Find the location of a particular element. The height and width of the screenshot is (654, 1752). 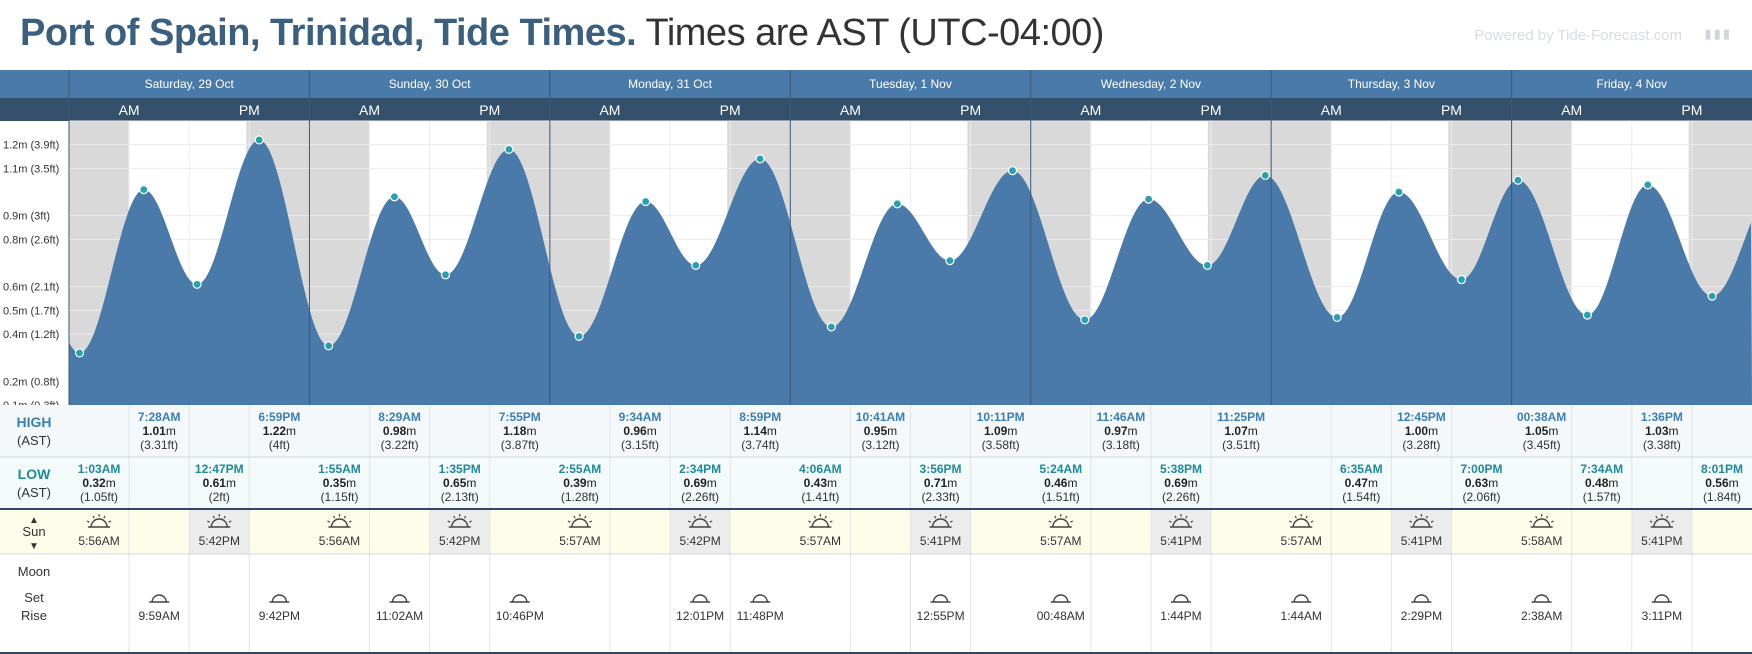

day-label: Sunday, 30 Oct is located at coordinates (430, 84).